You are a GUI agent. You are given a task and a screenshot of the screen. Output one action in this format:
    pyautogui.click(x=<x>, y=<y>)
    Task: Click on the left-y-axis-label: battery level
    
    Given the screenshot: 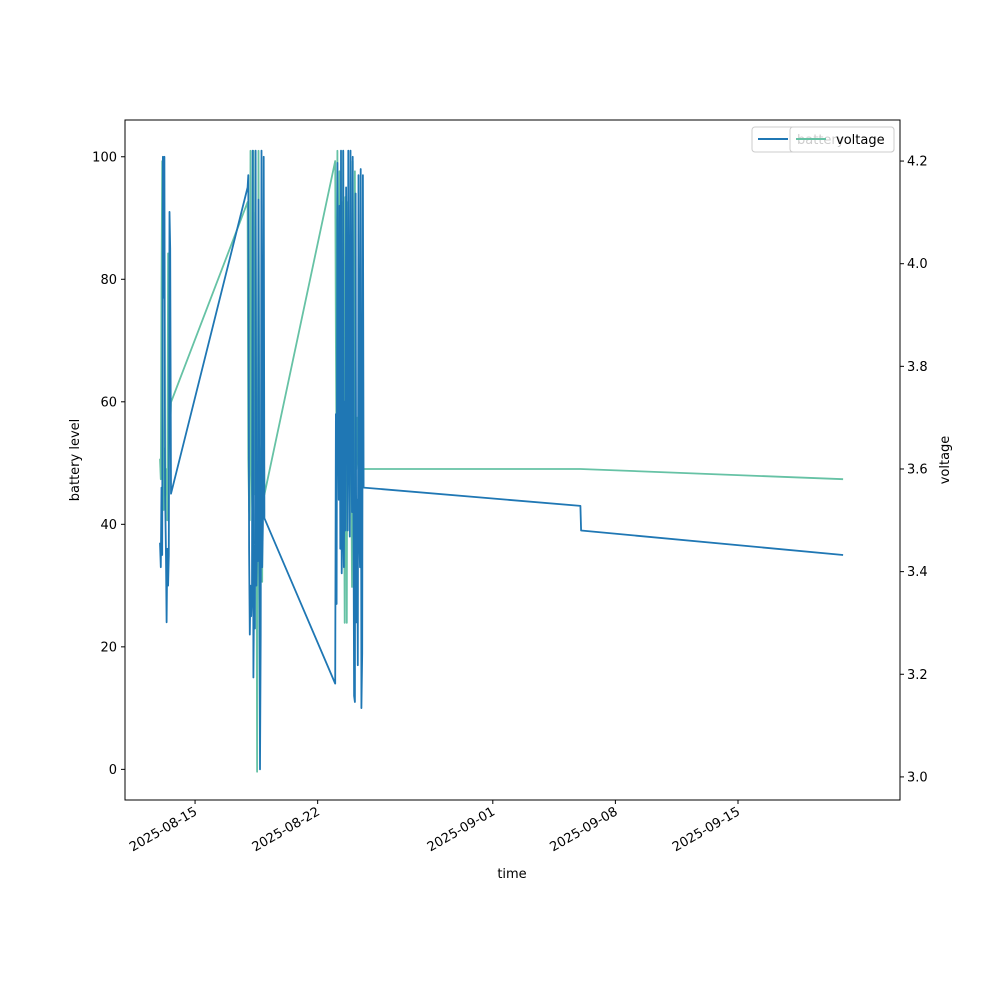 What is the action you would take?
    pyautogui.click(x=75, y=460)
    